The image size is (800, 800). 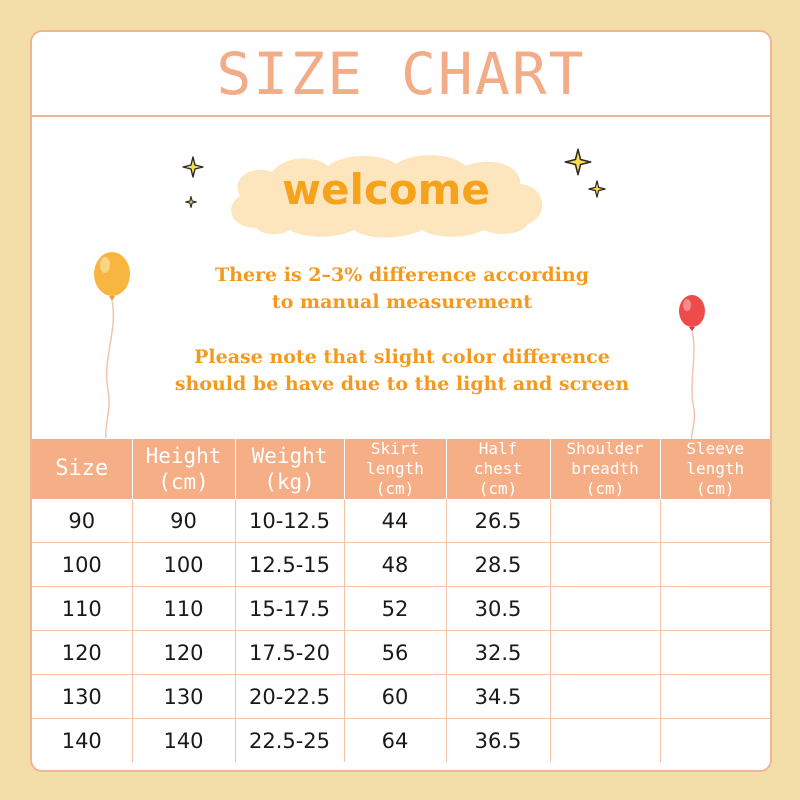 I want to click on cell-weight: 12.5-15, so click(x=289, y=564).